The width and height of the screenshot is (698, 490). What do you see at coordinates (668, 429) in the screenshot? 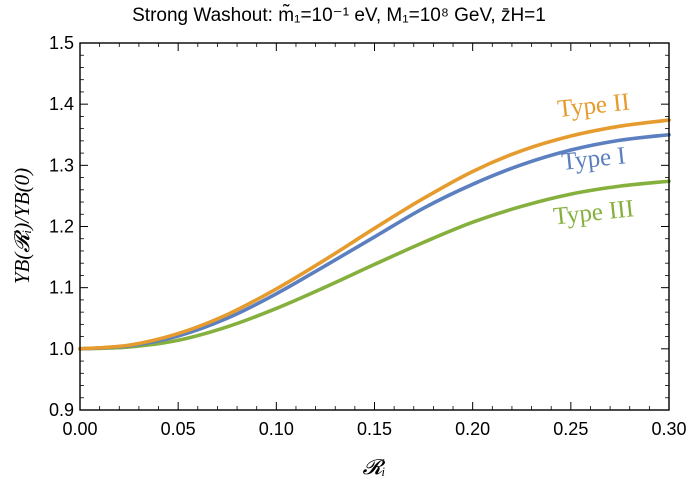
I see `x-tick-label: 0.30` at bounding box center [668, 429].